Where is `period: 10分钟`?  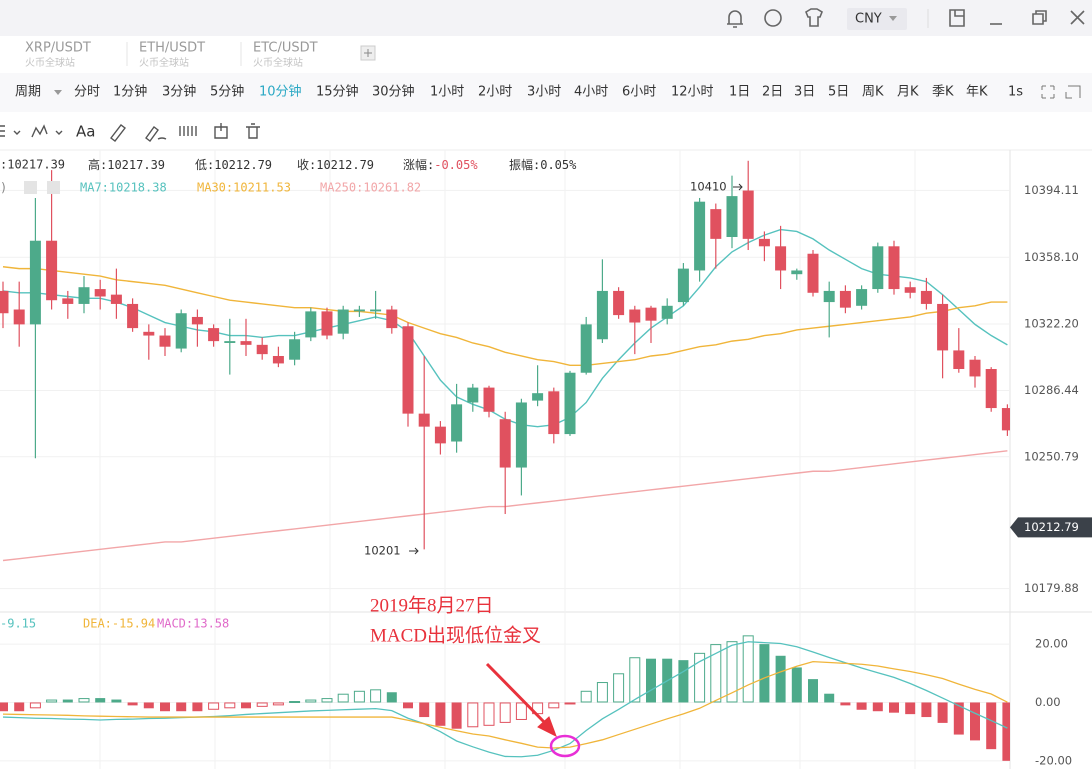 period: 10分钟 is located at coordinates (280, 92).